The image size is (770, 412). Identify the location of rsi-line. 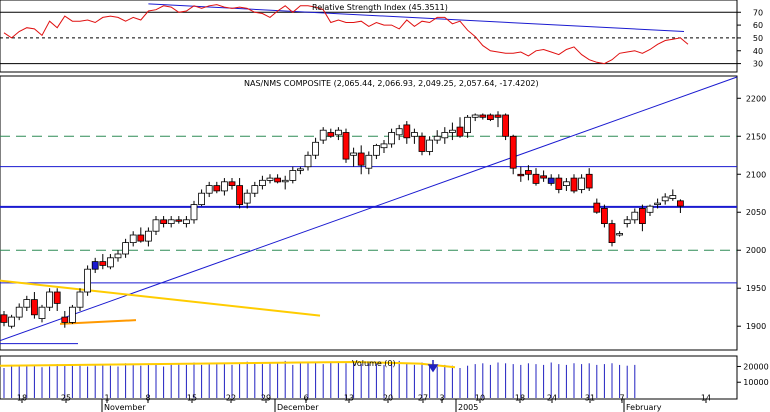
(346, 34).